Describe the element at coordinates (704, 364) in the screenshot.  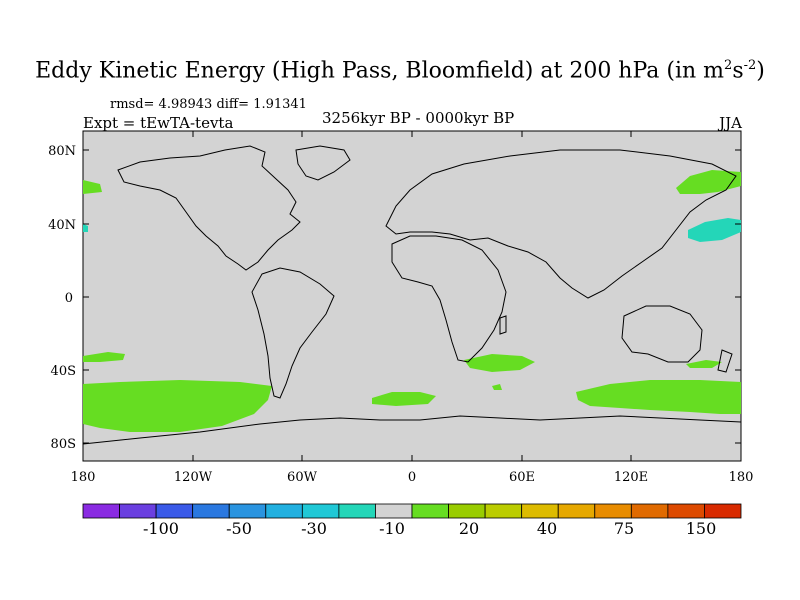
I see `anomaly-positive-tasman` at that location.